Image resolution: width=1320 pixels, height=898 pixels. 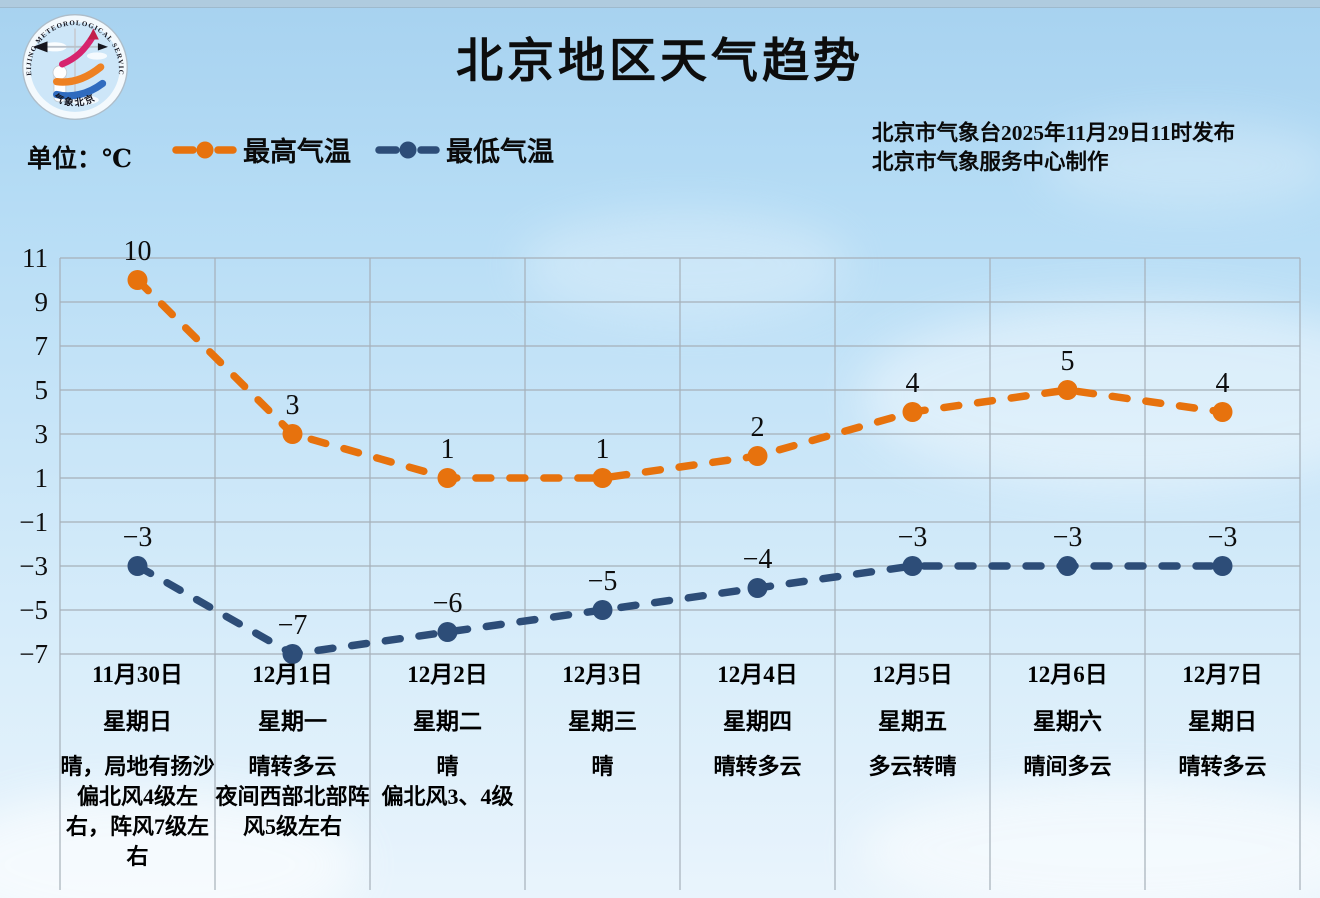 What do you see at coordinates (35, 258) in the screenshot?
I see `y-axis-tick-label: 11` at bounding box center [35, 258].